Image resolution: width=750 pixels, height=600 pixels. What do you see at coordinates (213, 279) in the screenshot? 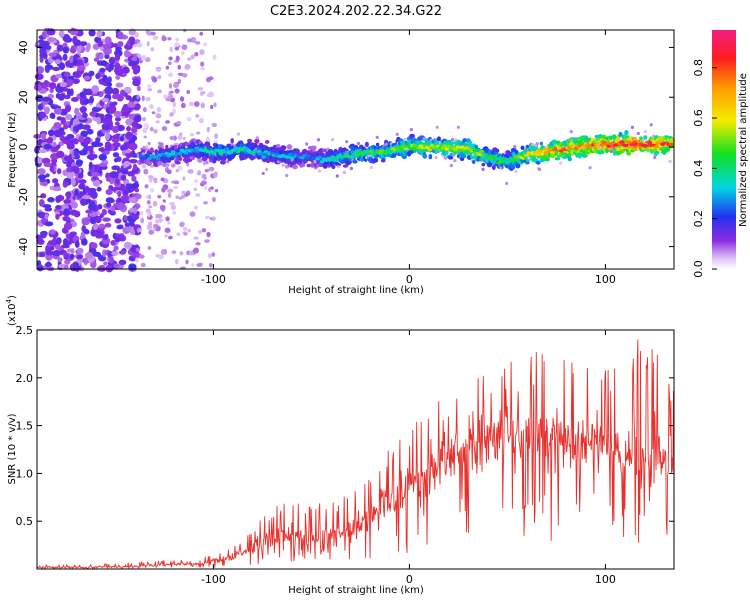
I see `spectrogram-xtick-label: -100` at bounding box center [213, 279].